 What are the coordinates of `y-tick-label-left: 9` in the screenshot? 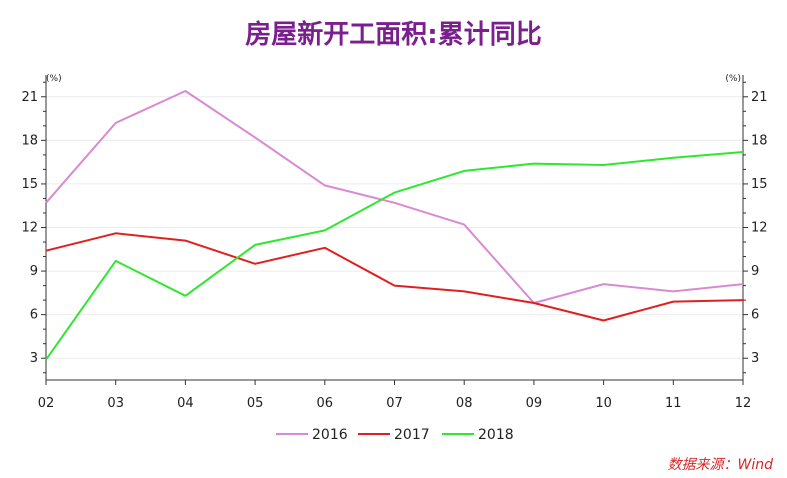 It's located at (34, 271).